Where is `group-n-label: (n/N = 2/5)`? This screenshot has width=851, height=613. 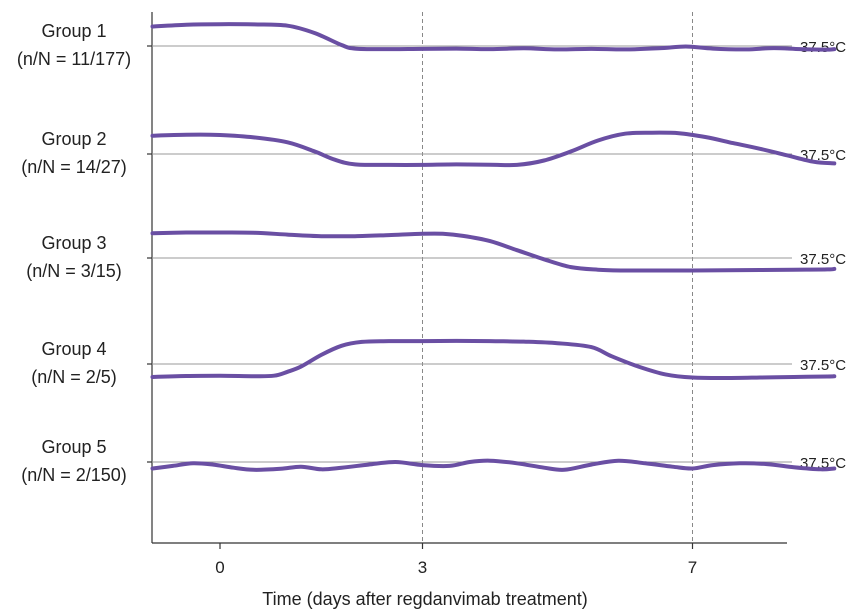
group-n-label: (n/N = 2/5) is located at coordinates (74, 377).